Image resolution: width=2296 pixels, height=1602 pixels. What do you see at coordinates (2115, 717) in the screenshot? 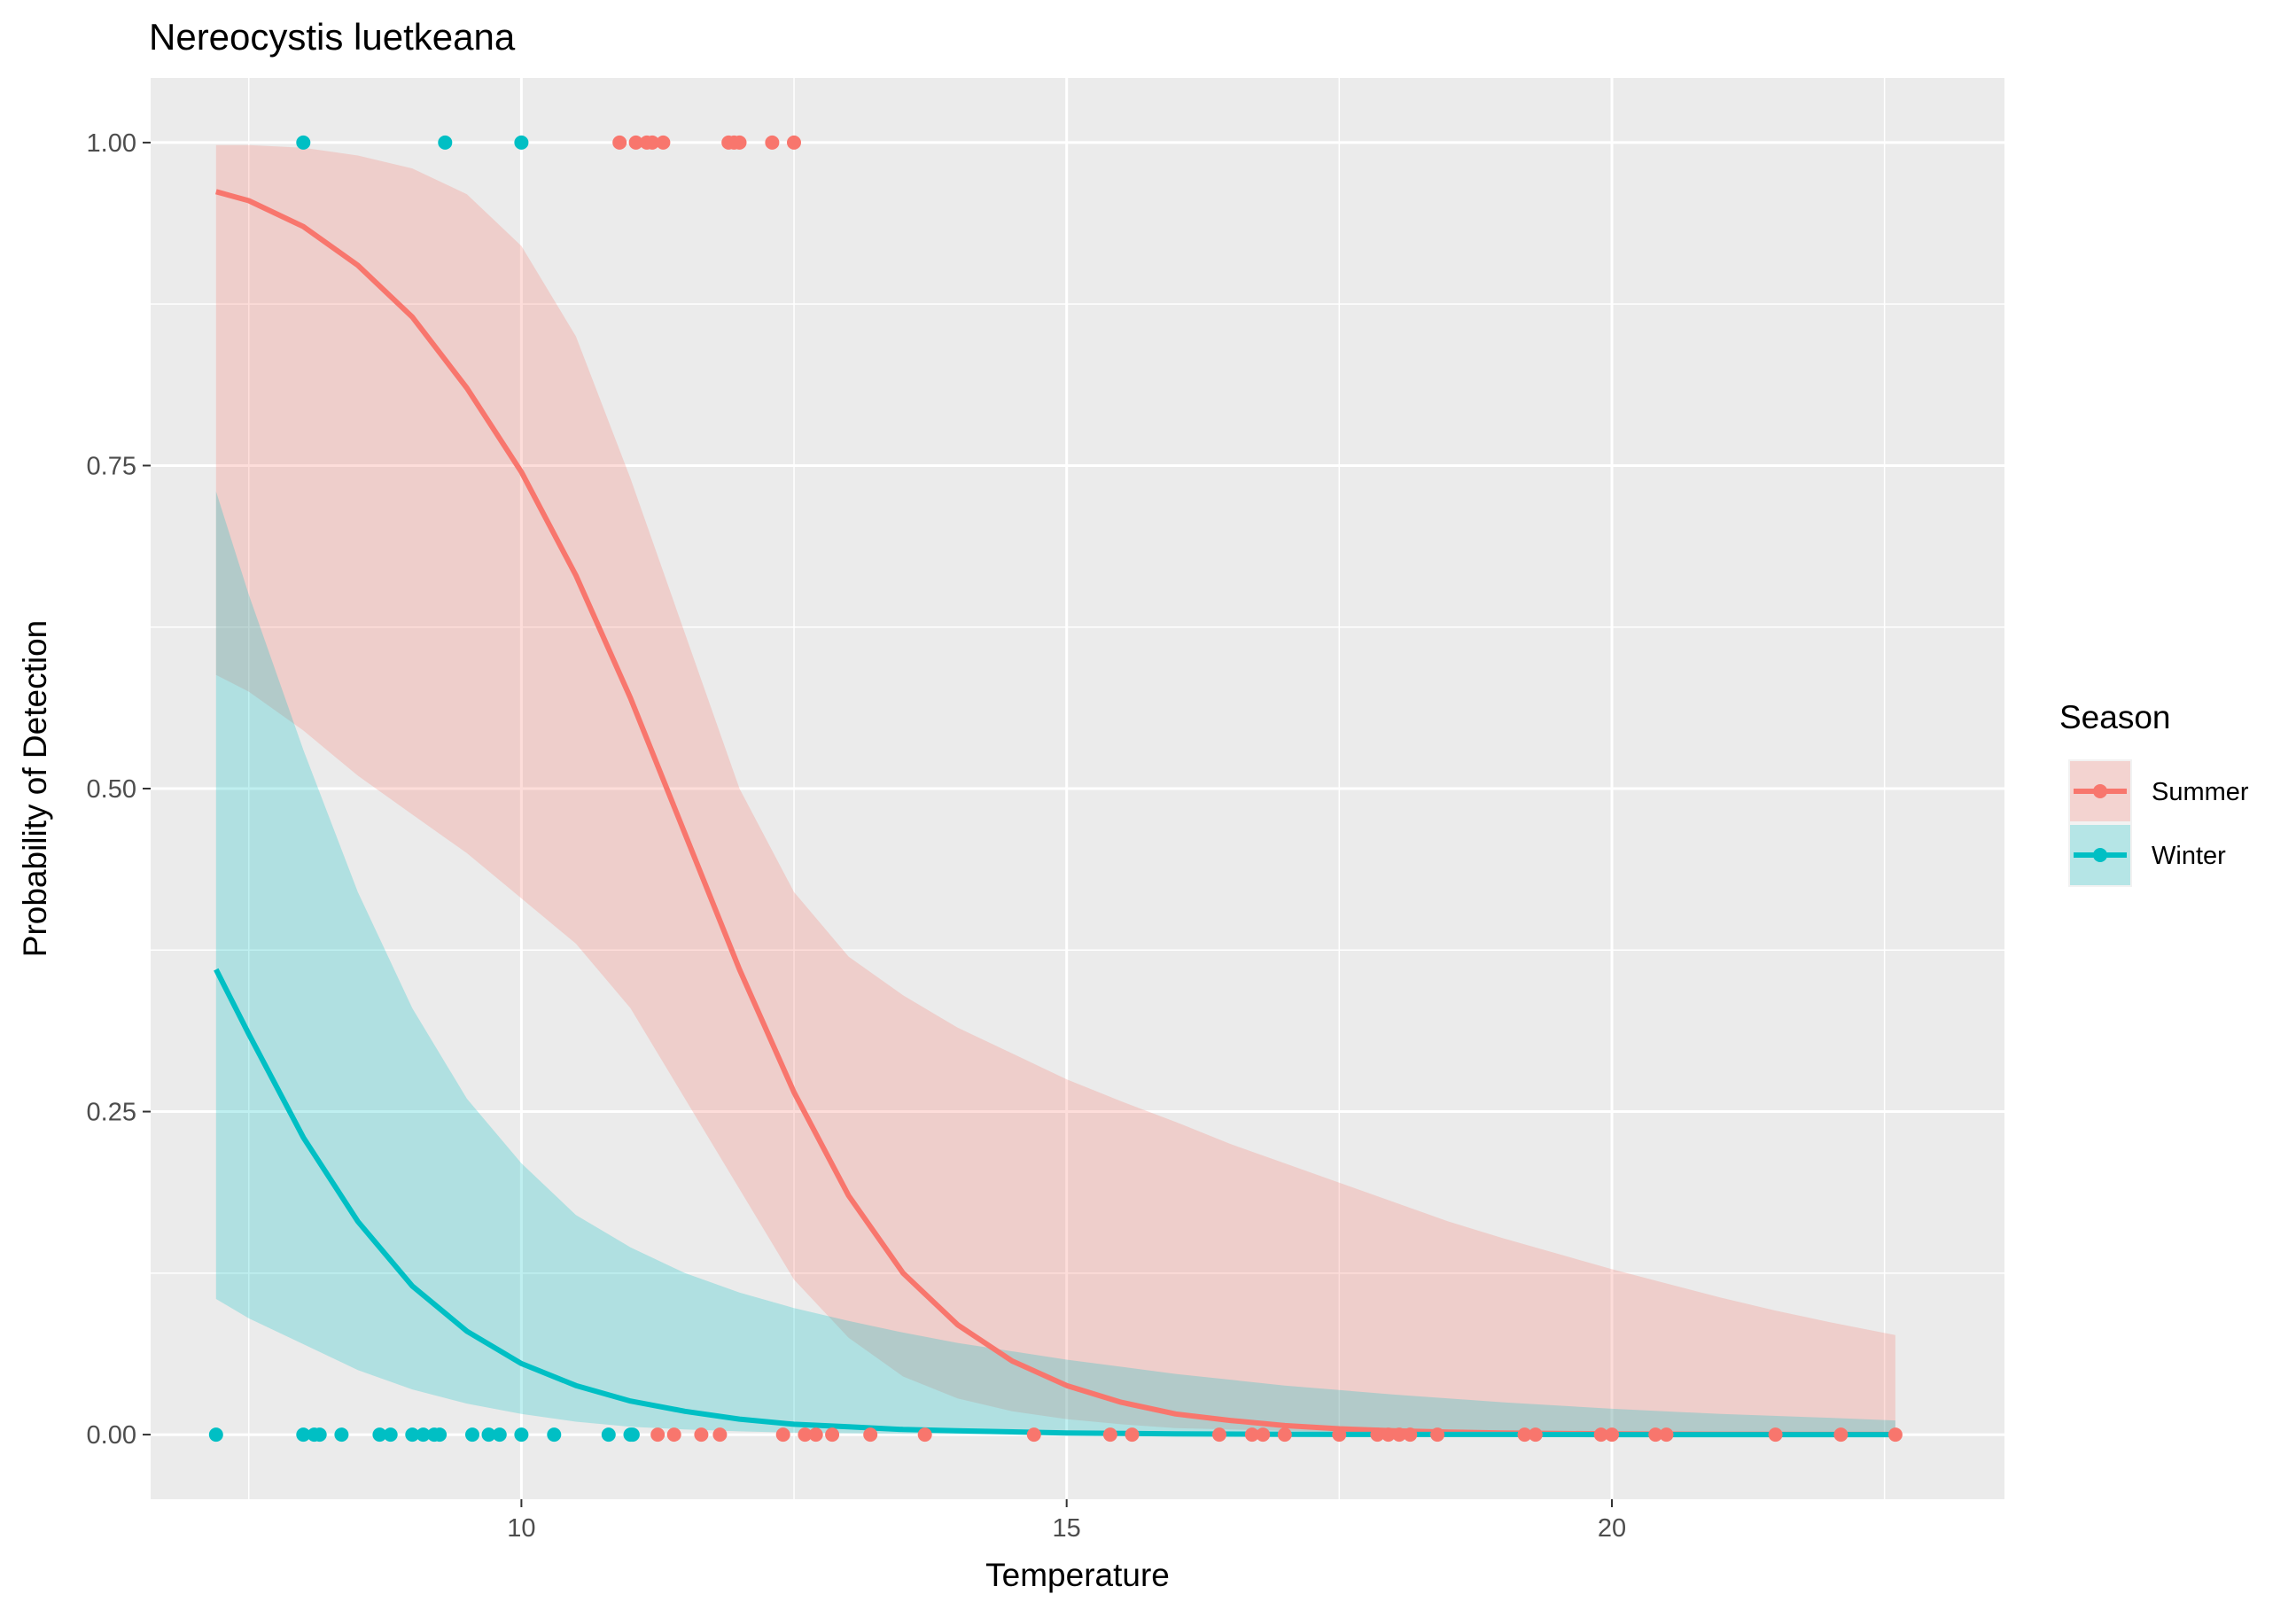
I see `legend-title: Season` at bounding box center [2115, 717].